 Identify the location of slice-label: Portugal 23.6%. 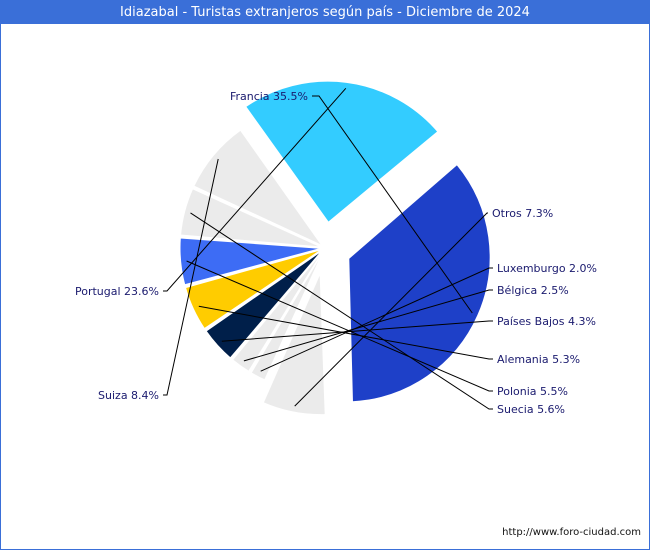
(117, 291).